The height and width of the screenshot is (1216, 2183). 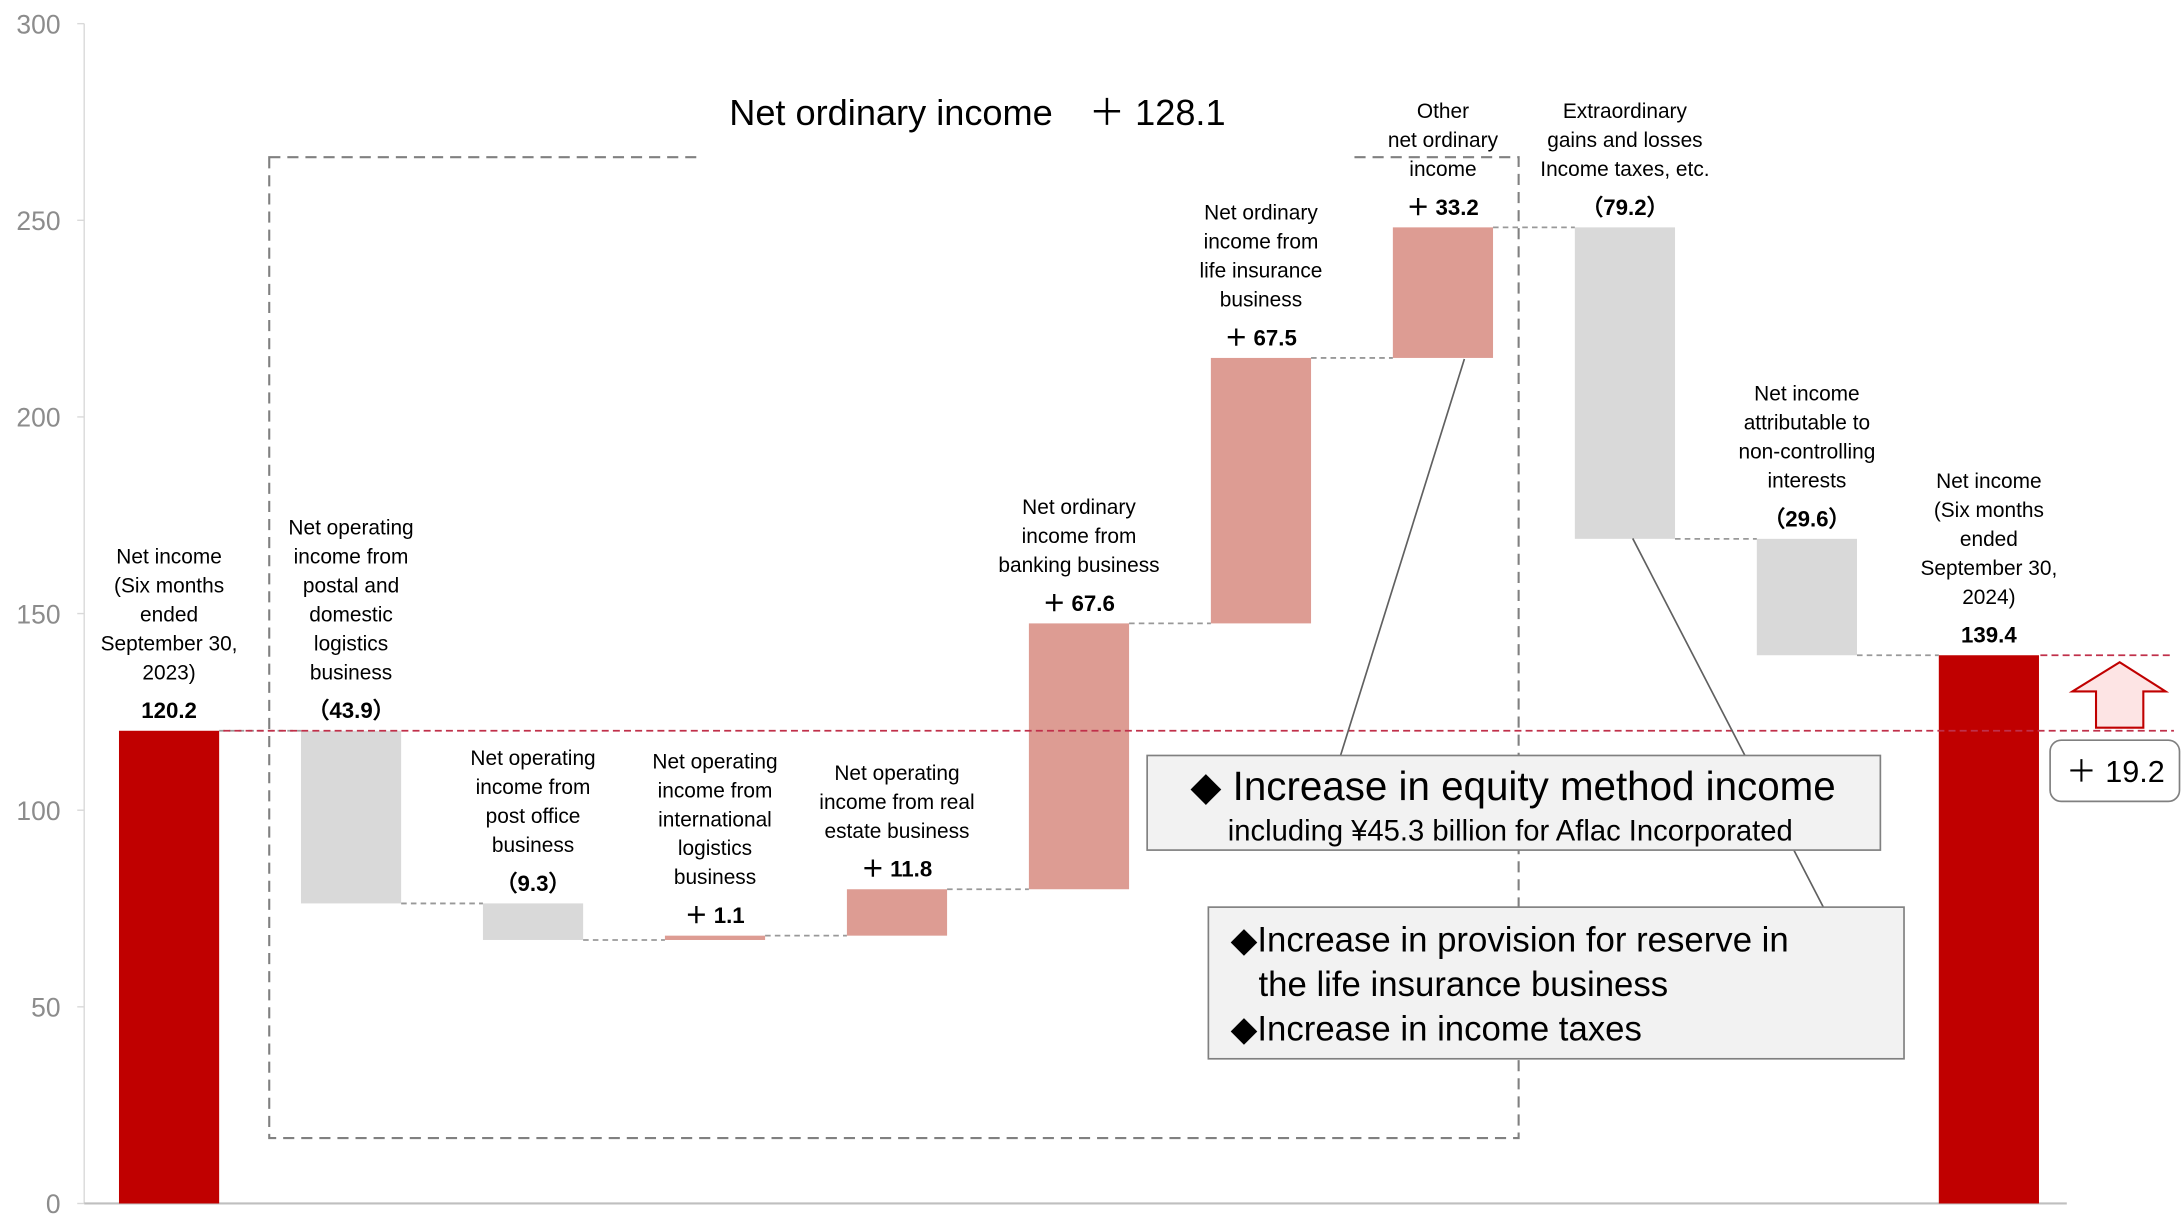 What do you see at coordinates (38, 24) in the screenshot?
I see `y-tick-label: 300` at bounding box center [38, 24].